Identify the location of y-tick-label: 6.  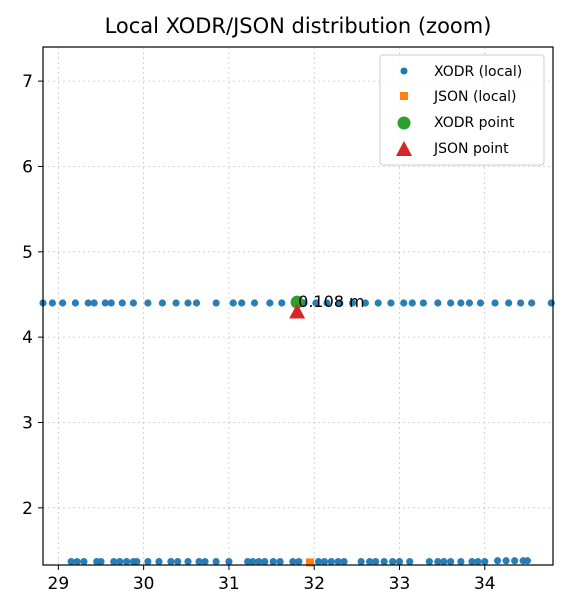
(27, 167).